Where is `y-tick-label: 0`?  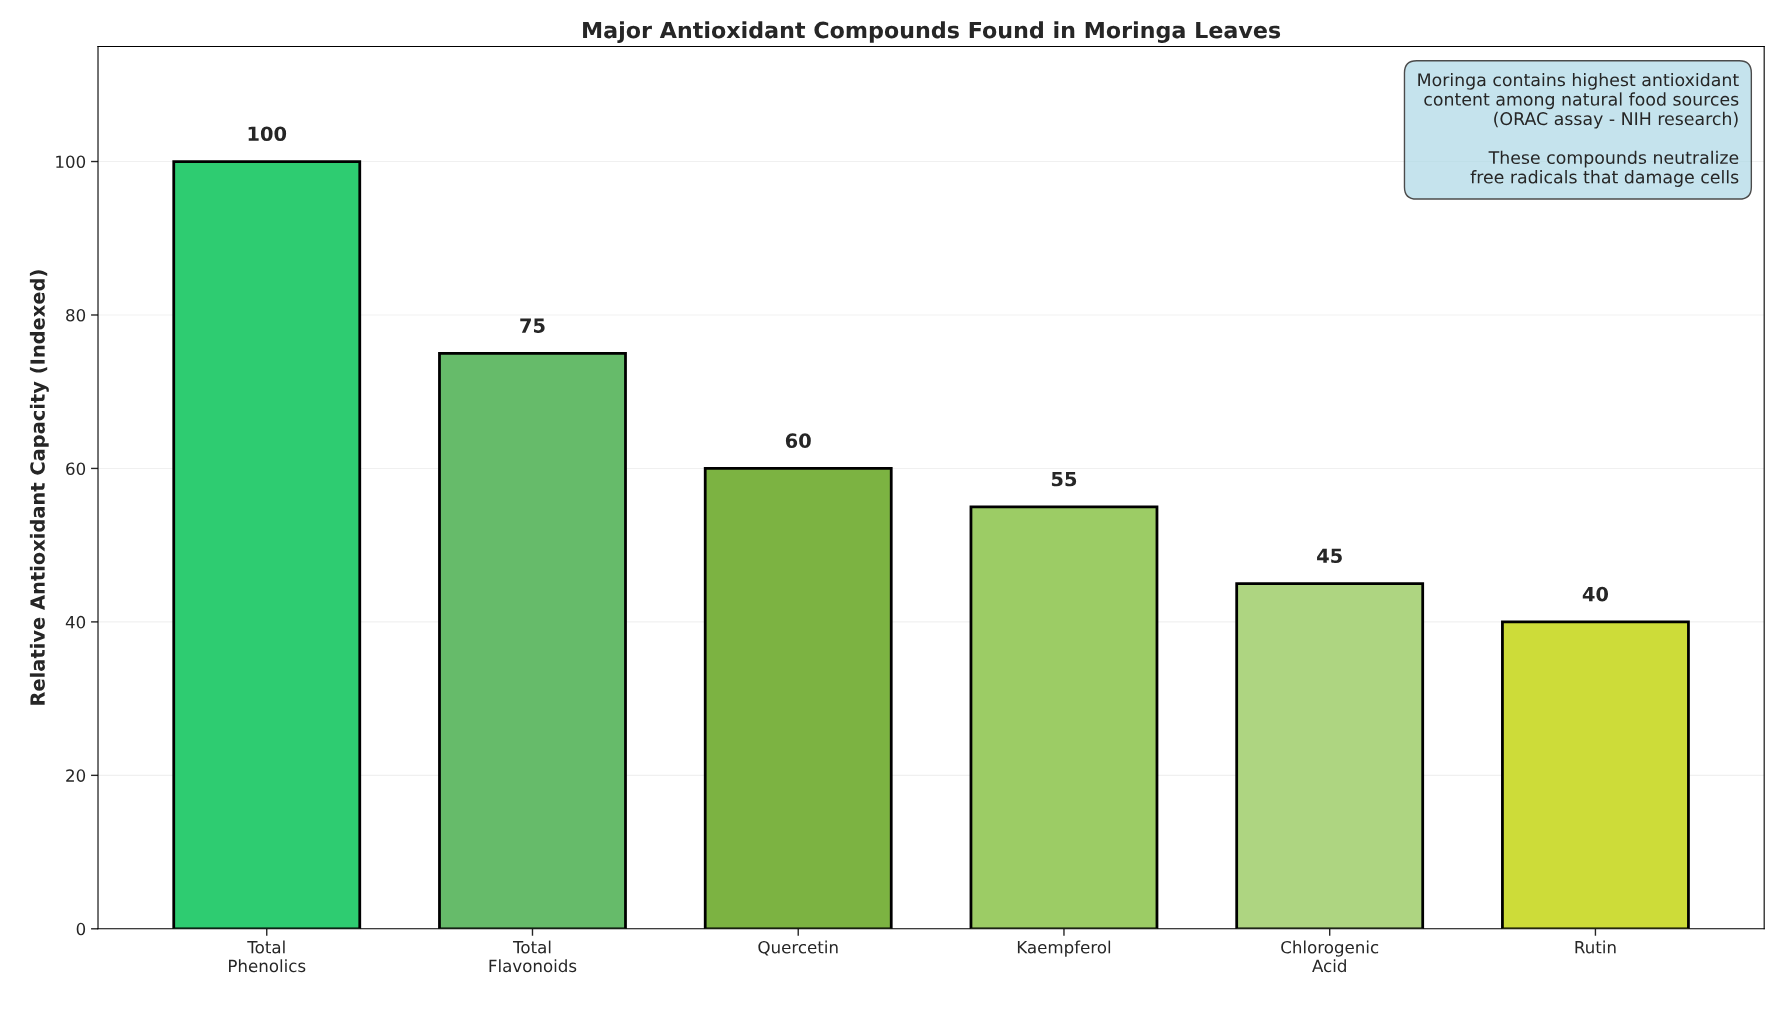 y-tick-label: 0 is located at coordinates (81, 929).